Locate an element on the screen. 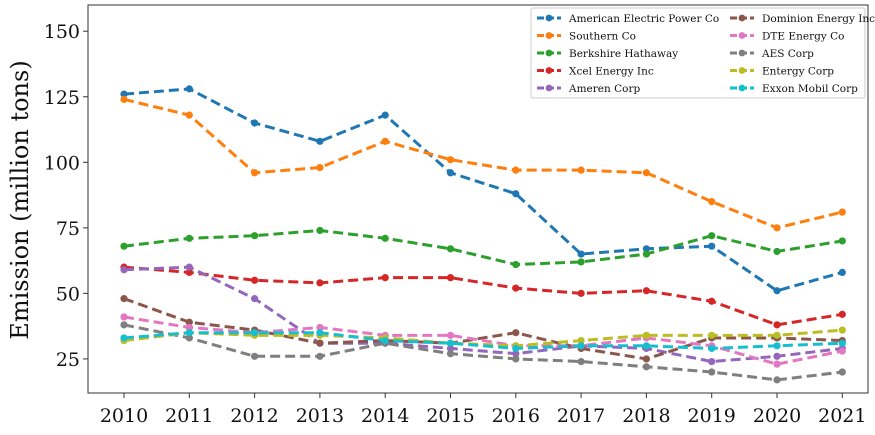  legend-entry: Southern Co is located at coordinates (586, 37).